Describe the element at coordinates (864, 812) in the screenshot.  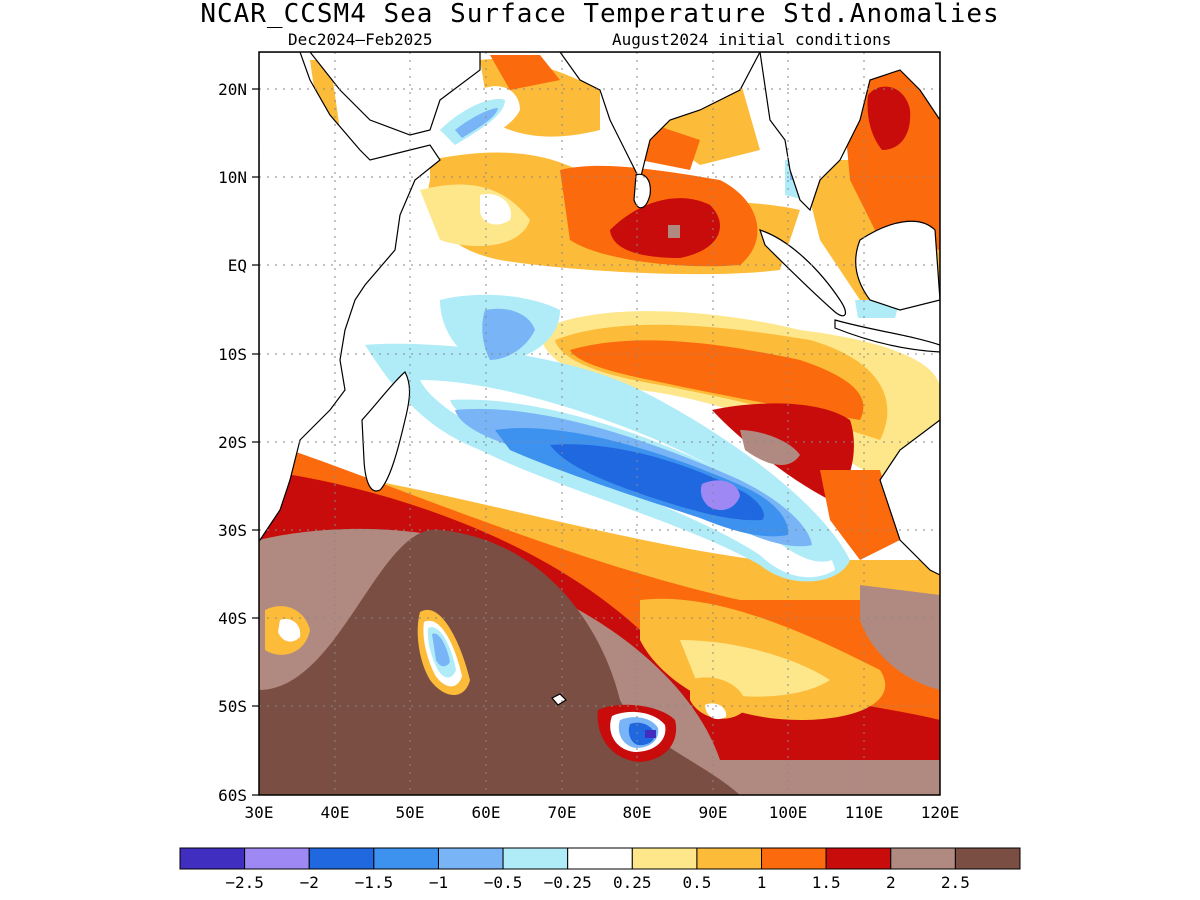
I see `x-tick-110e: 110E` at that location.